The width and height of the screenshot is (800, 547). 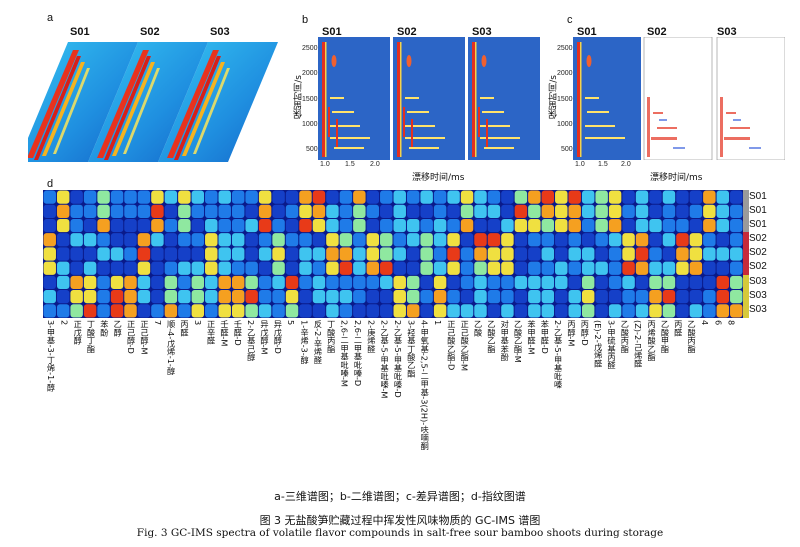 What do you see at coordinates (580, 164) in the screenshot?
I see `panel-c-x-tick: 1.0` at bounding box center [580, 164].